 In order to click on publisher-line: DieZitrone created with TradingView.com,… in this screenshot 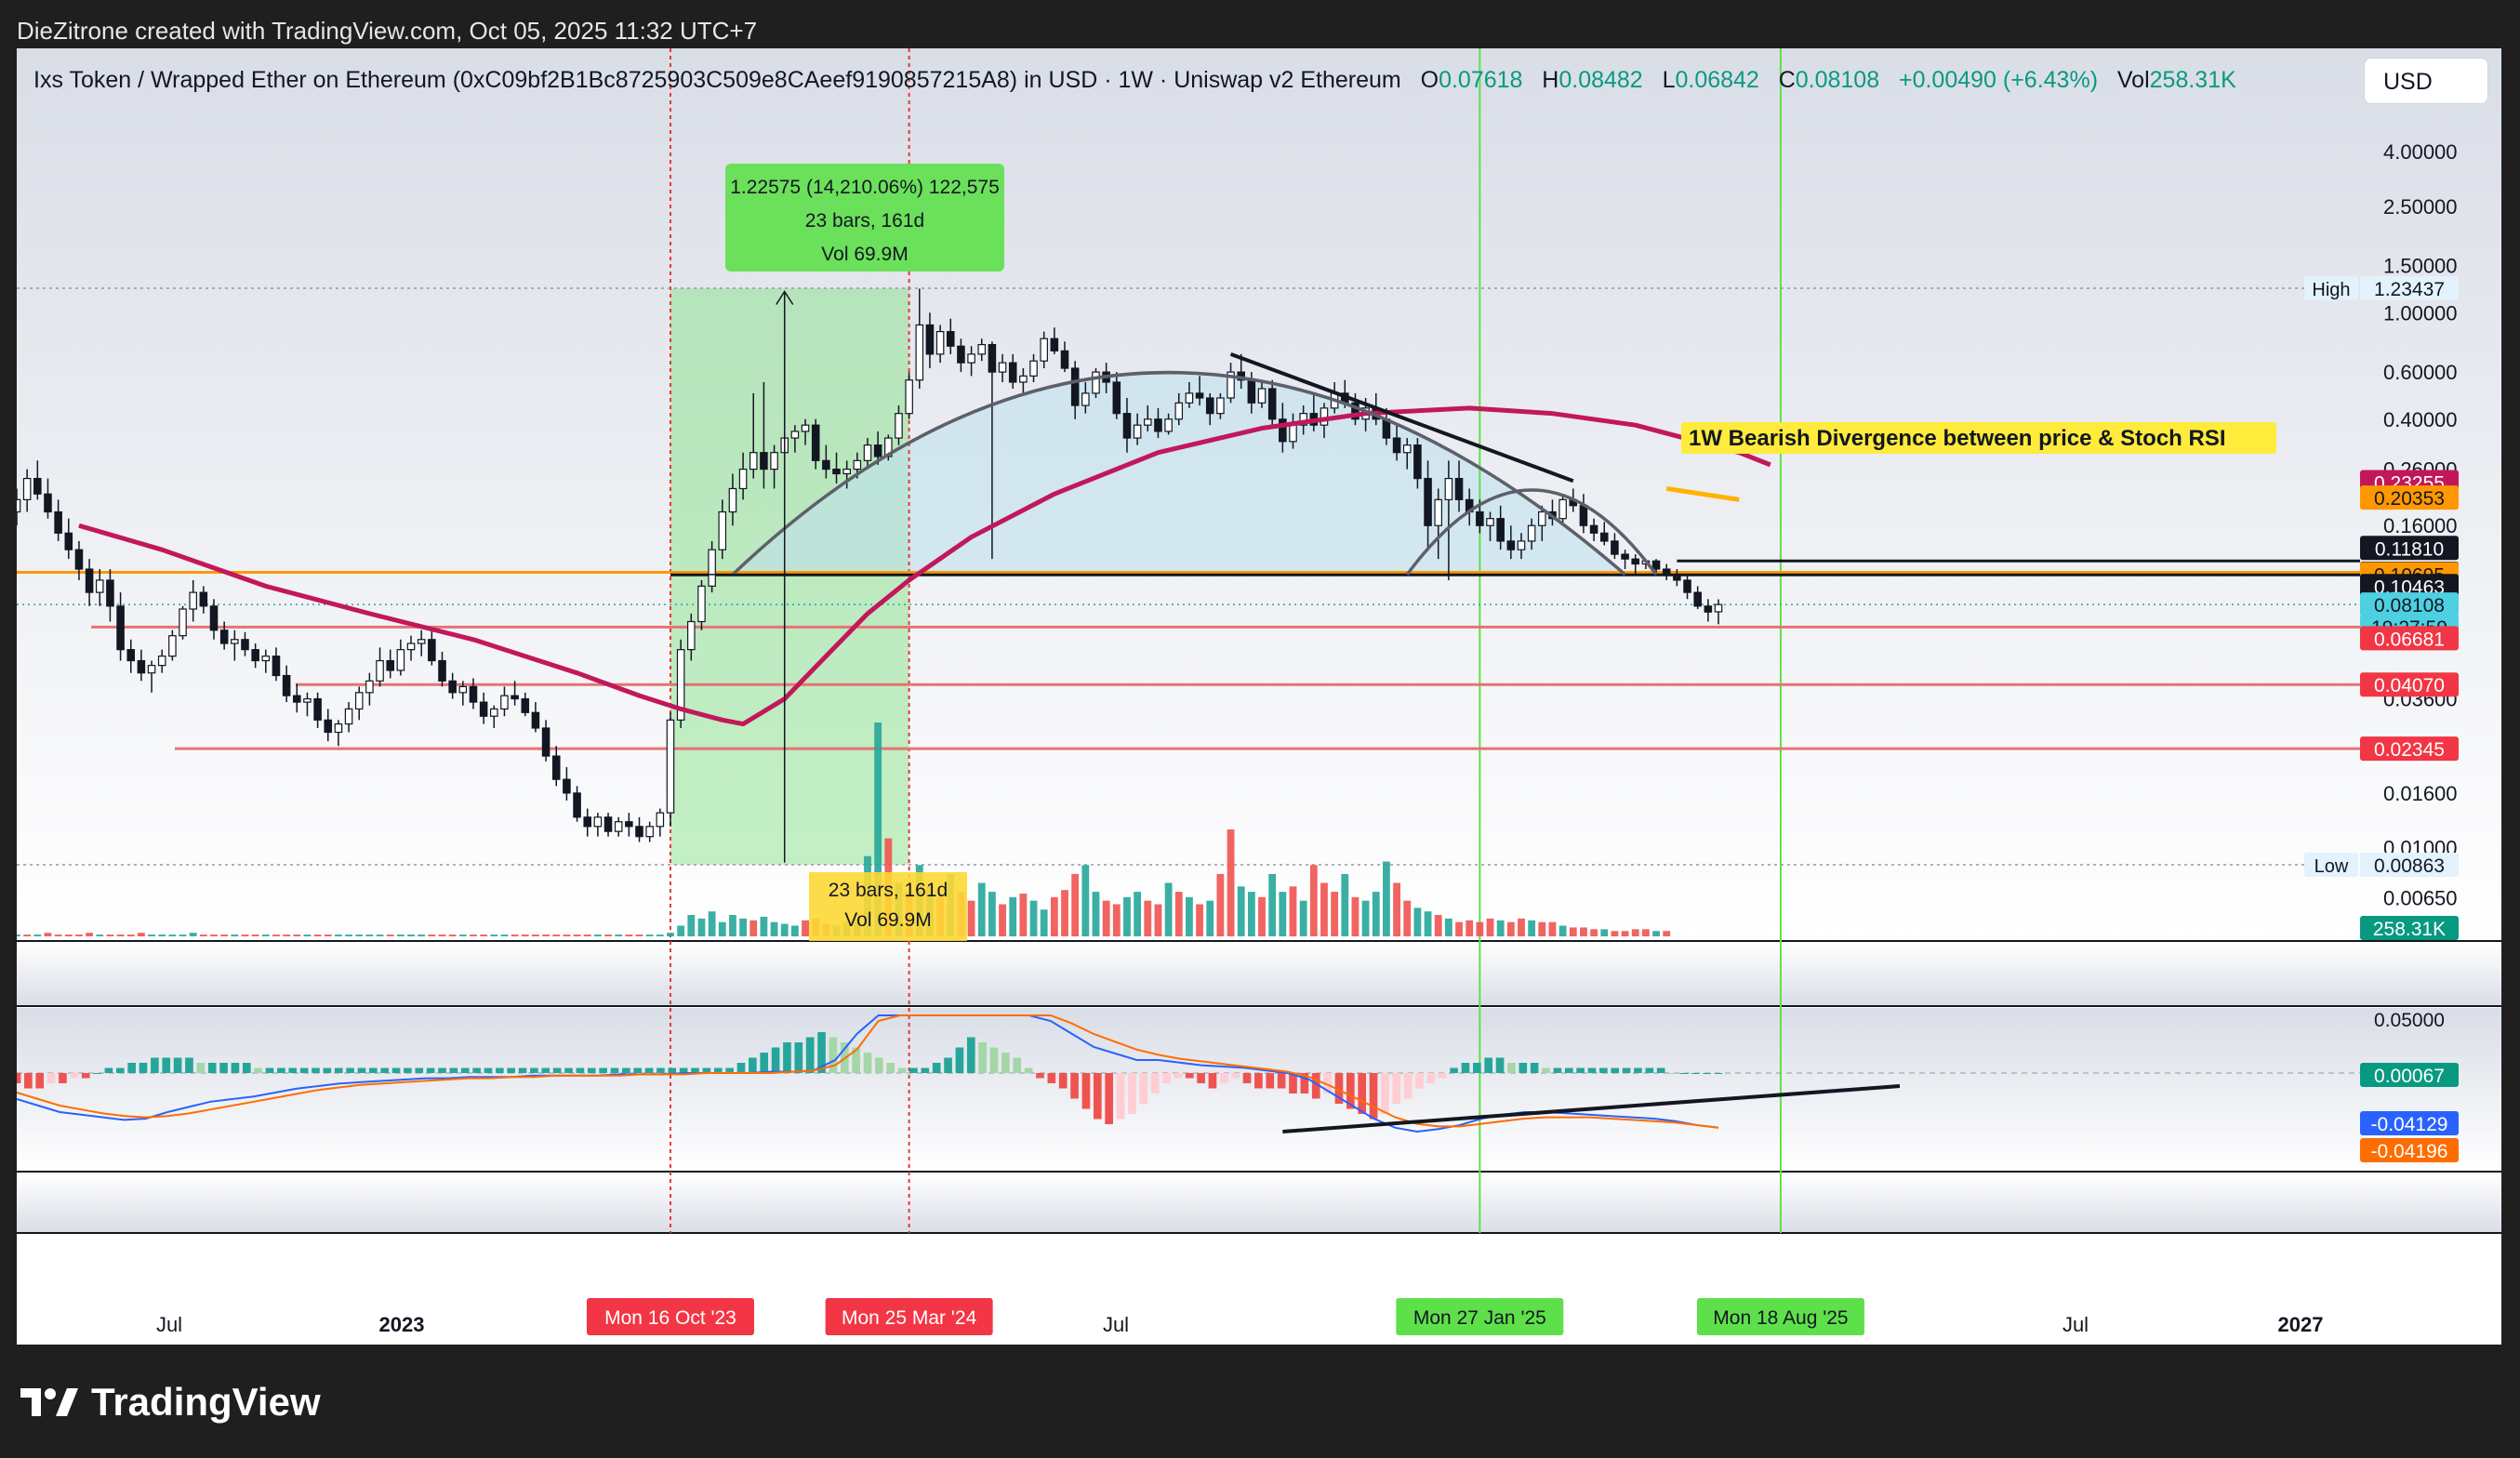, I will do `click(387, 31)`.